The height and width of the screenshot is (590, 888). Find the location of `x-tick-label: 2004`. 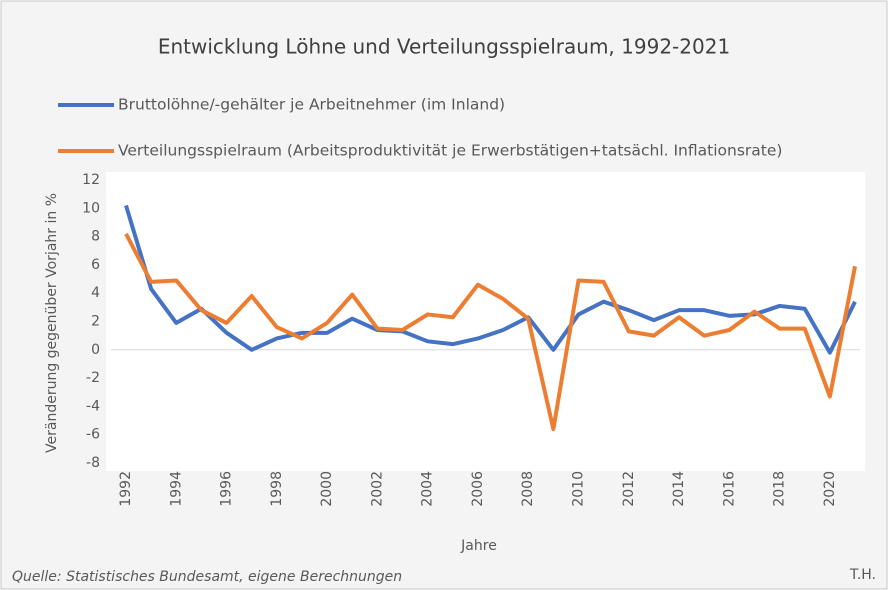

x-tick-label: 2004 is located at coordinates (428, 489).